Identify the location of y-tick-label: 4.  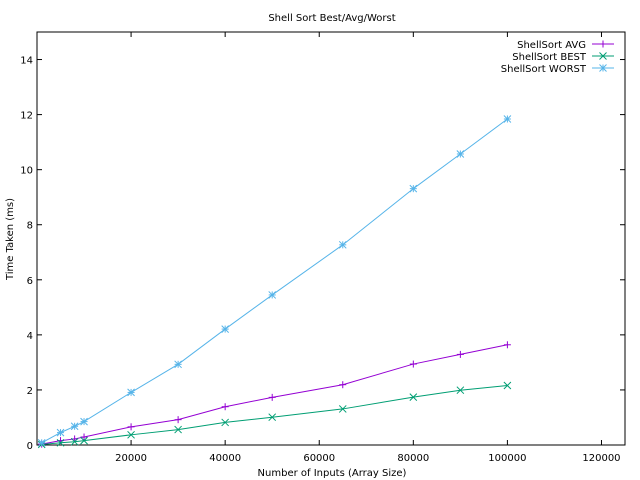
(30, 336).